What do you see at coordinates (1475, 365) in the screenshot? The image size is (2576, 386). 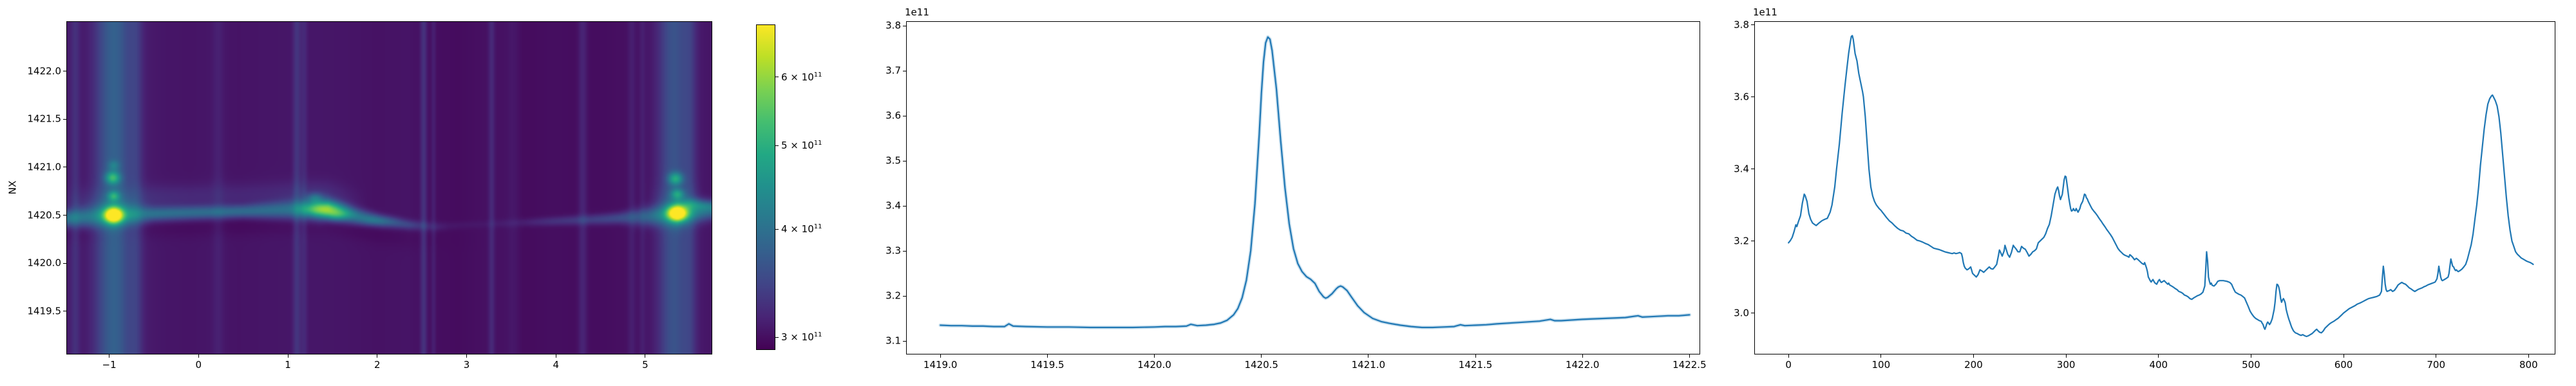 I see `x-tick-label: 1421.5` at bounding box center [1475, 365].